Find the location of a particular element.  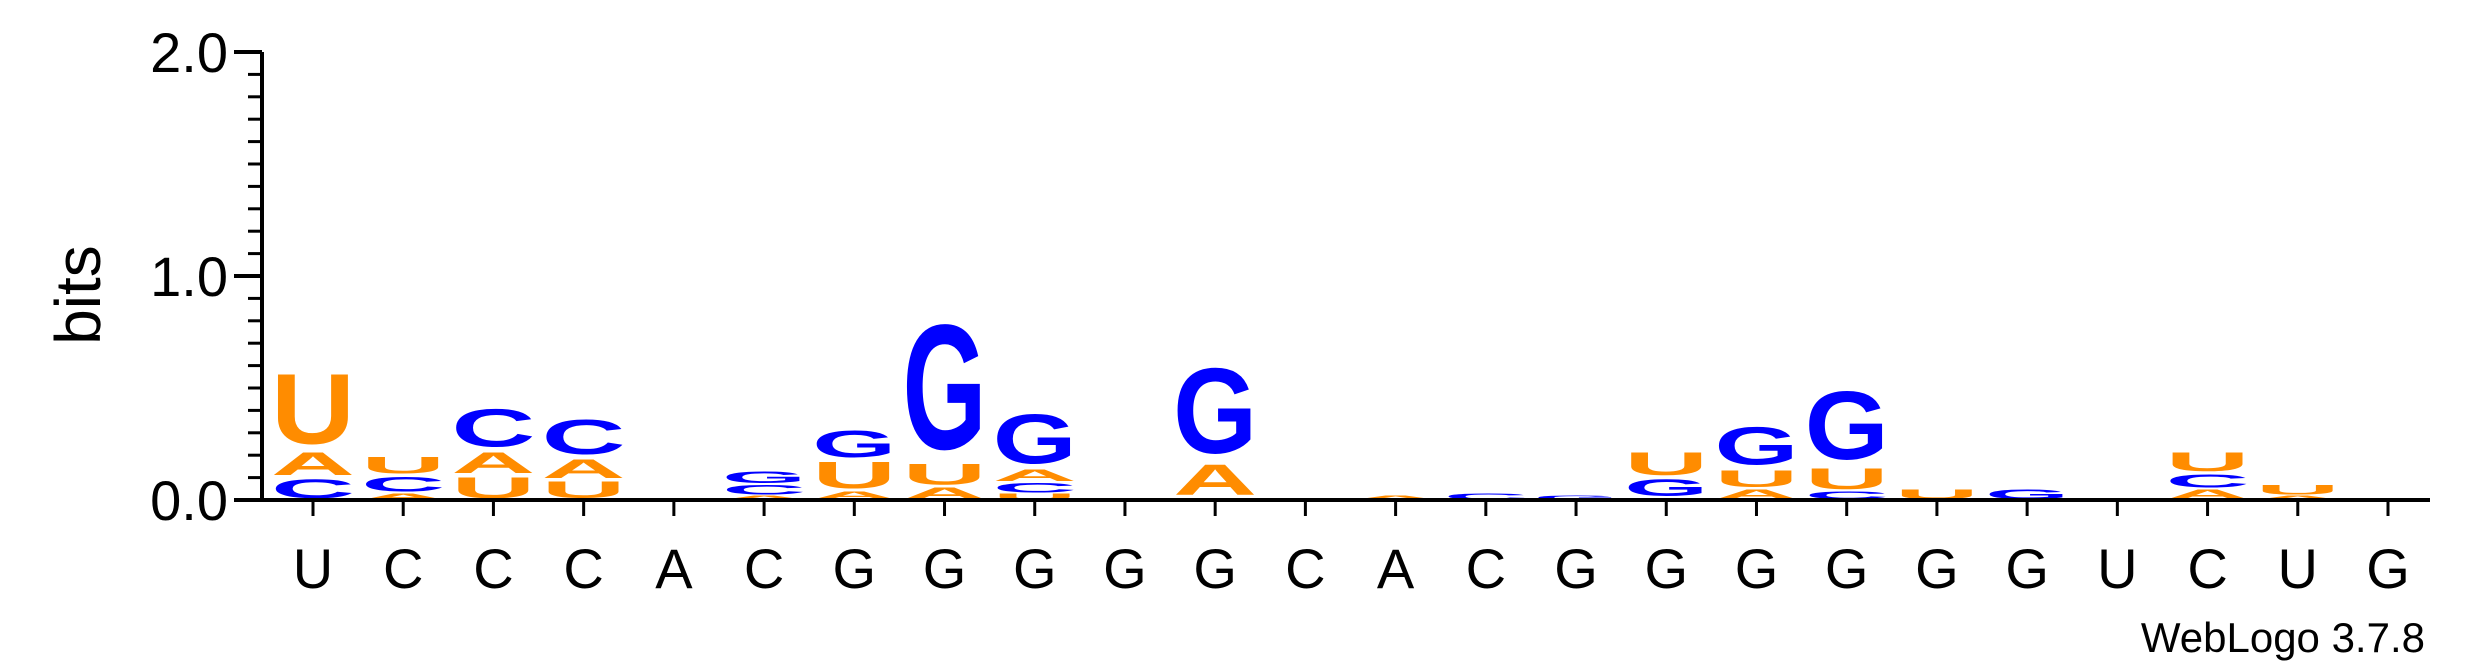

y-axis-title: bits is located at coordinates (78, 295).